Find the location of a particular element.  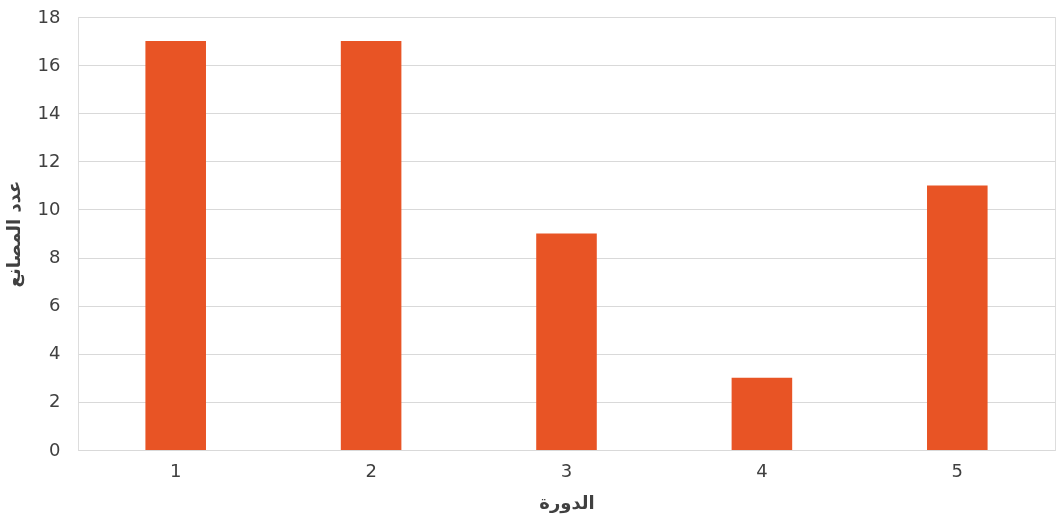

x-tick-label: 3 is located at coordinates (566, 470).